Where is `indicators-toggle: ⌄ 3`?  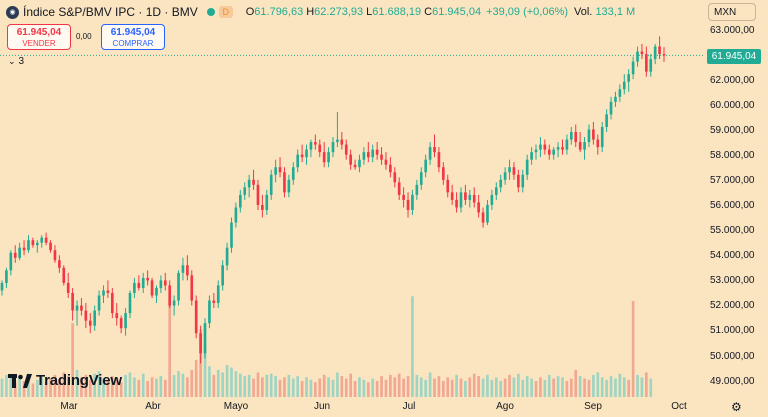 indicators-toggle: ⌄ 3 is located at coordinates (16, 61).